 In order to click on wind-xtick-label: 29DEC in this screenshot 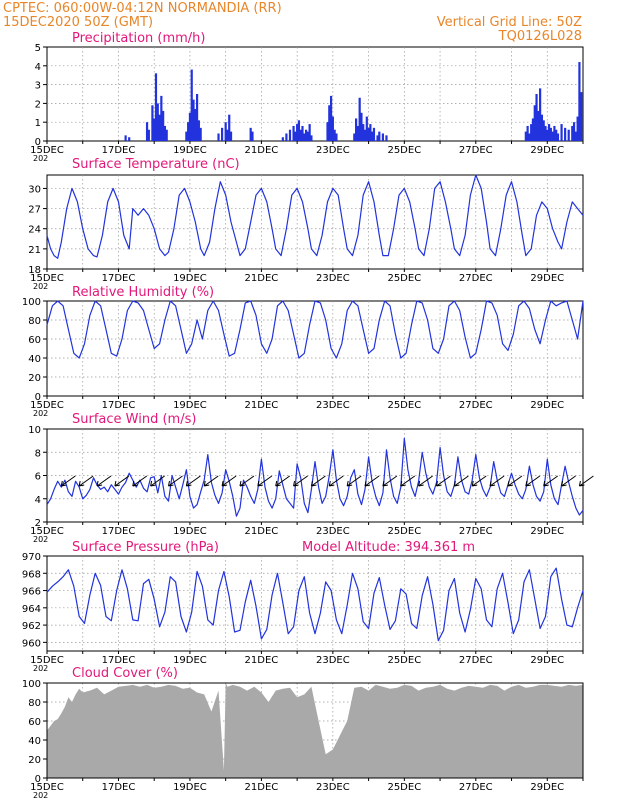, I will do `click(547, 531)`.